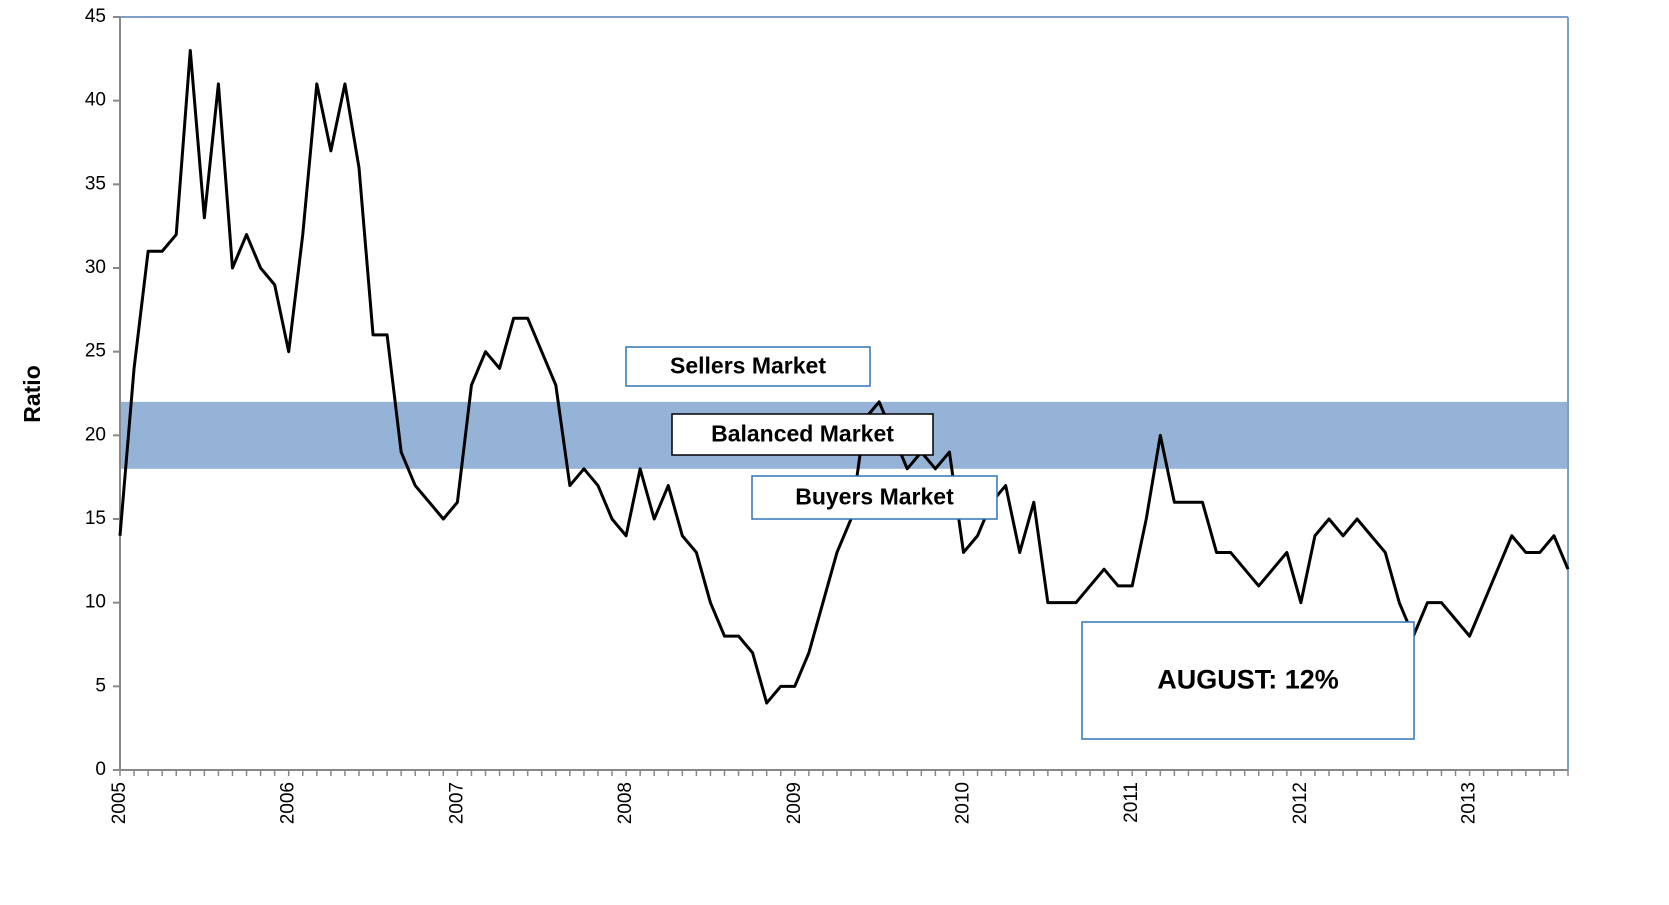 Image resolution: width=1669 pixels, height=905 pixels. I want to click on annotation: AUGUST: 12%, so click(1248, 680).